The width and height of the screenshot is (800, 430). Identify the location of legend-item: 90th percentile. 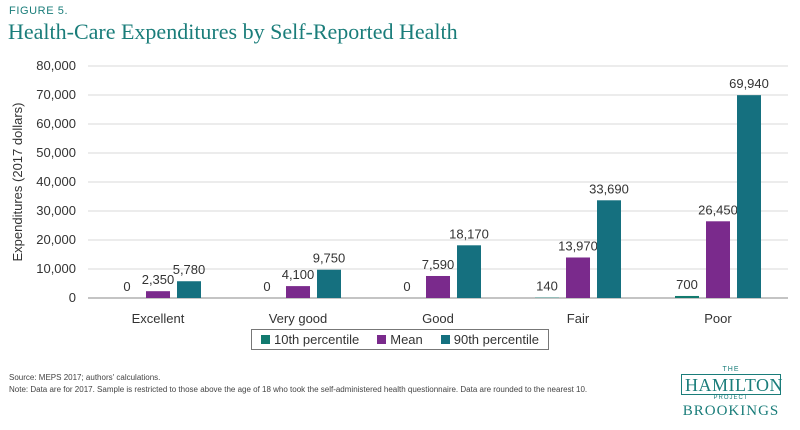
(490, 339).